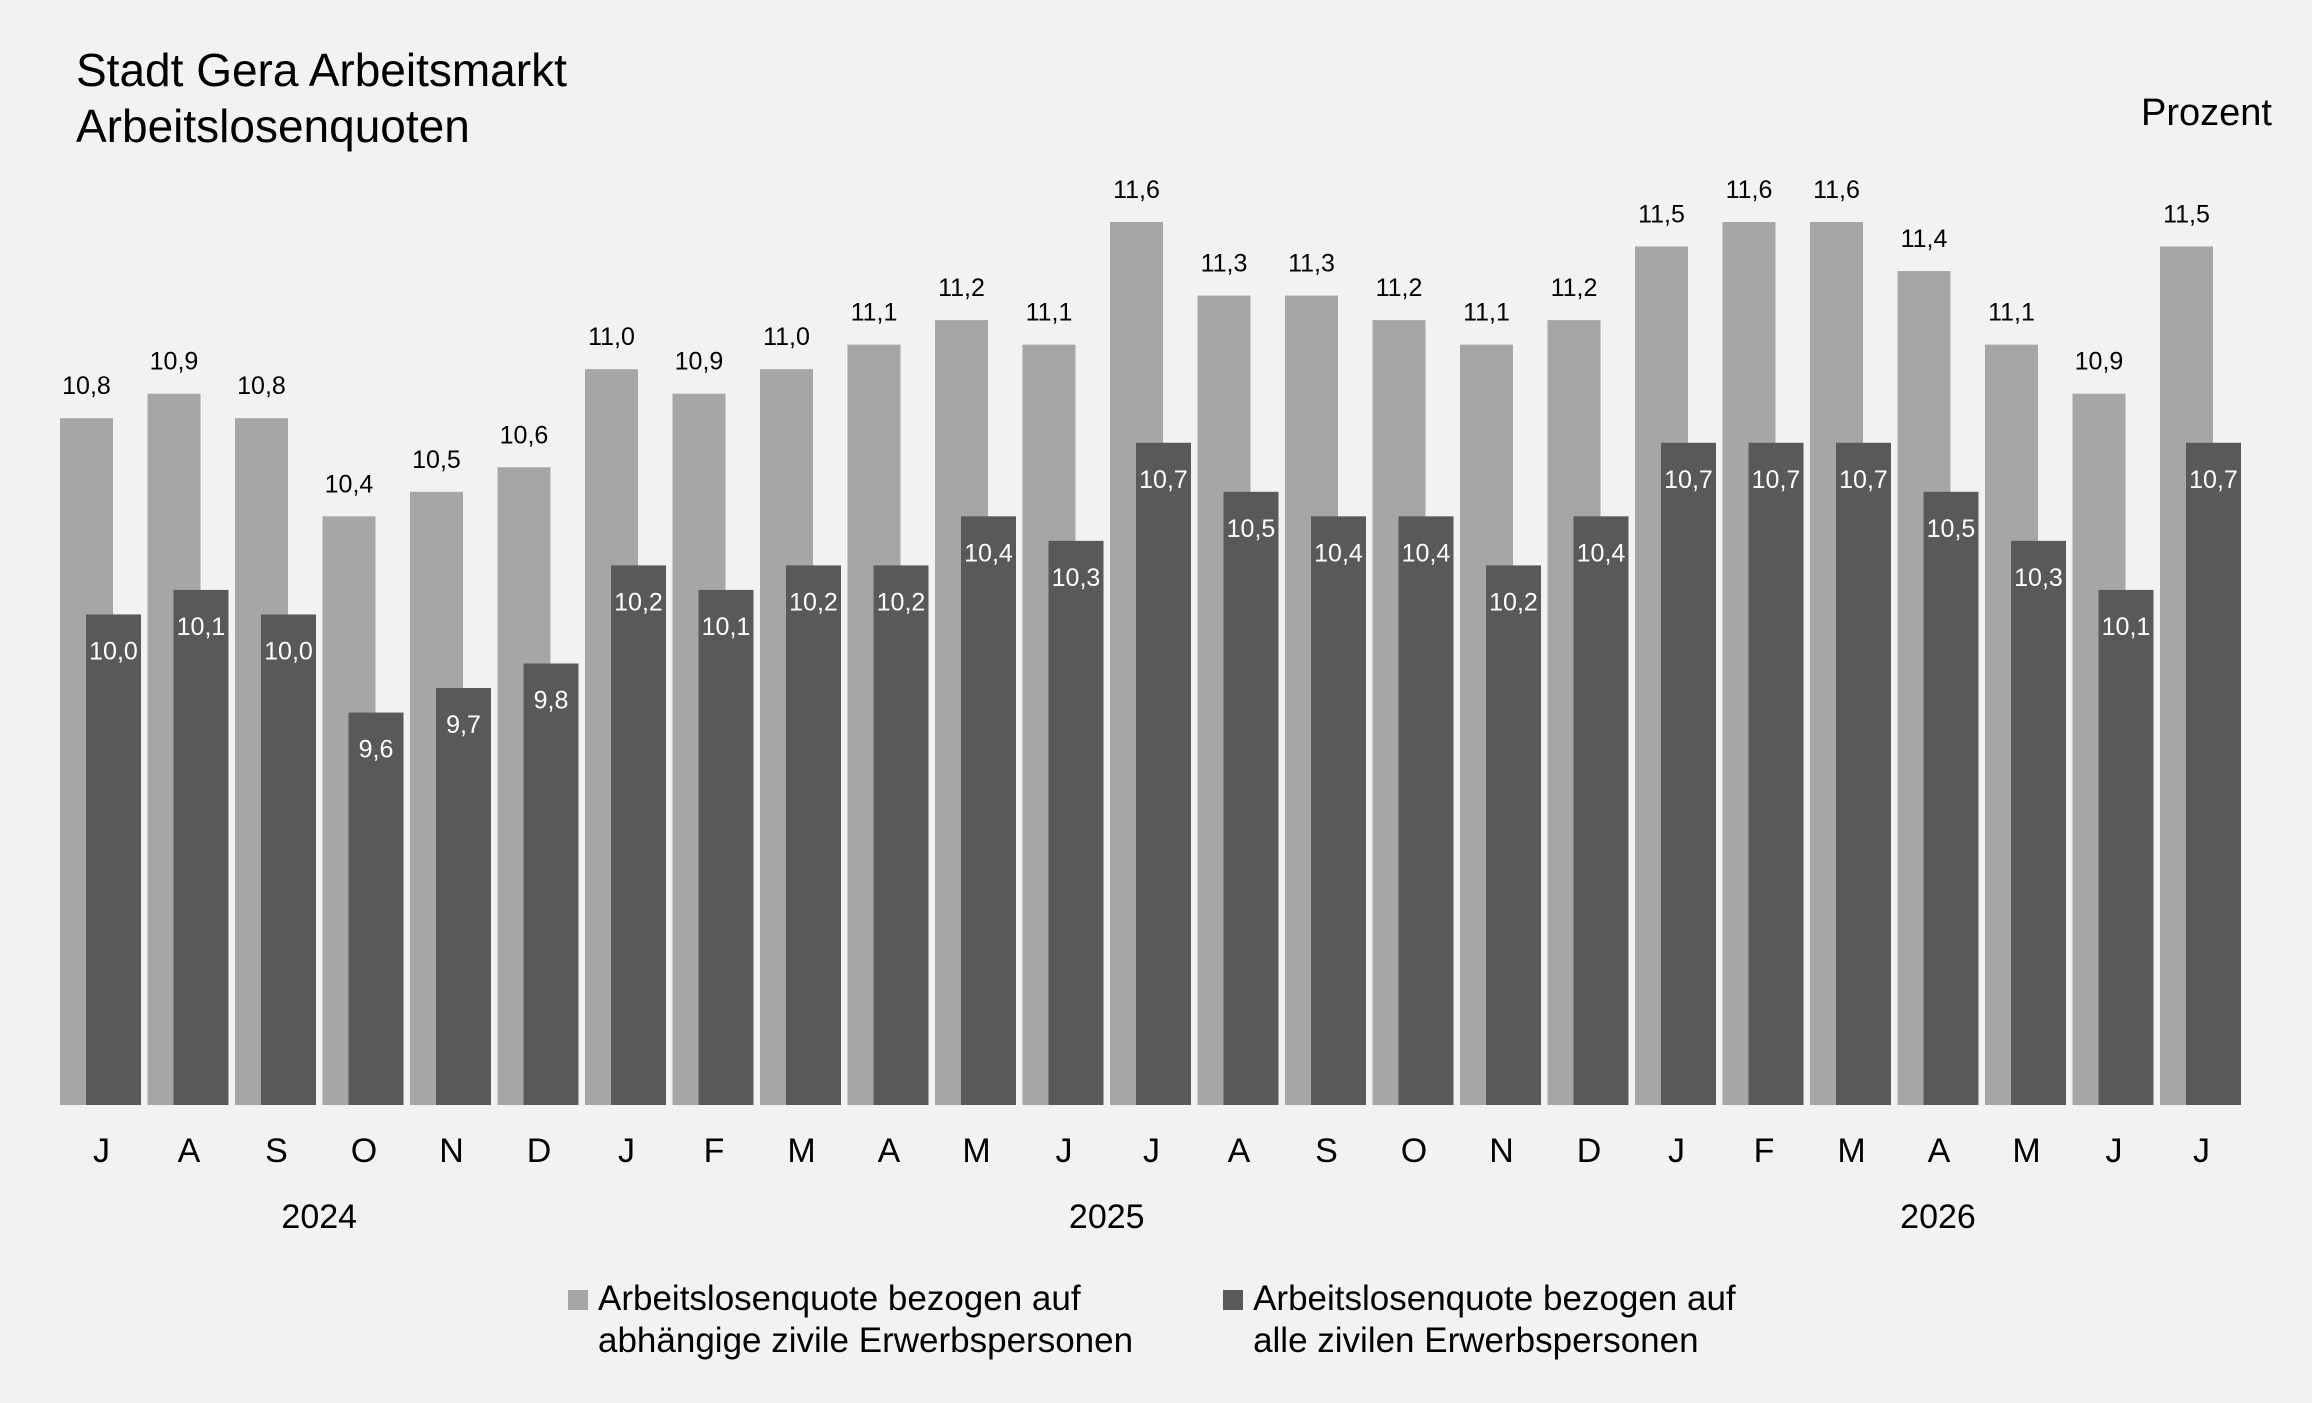  I want to click on data-label-all-17: 10,4, so click(1601, 553).